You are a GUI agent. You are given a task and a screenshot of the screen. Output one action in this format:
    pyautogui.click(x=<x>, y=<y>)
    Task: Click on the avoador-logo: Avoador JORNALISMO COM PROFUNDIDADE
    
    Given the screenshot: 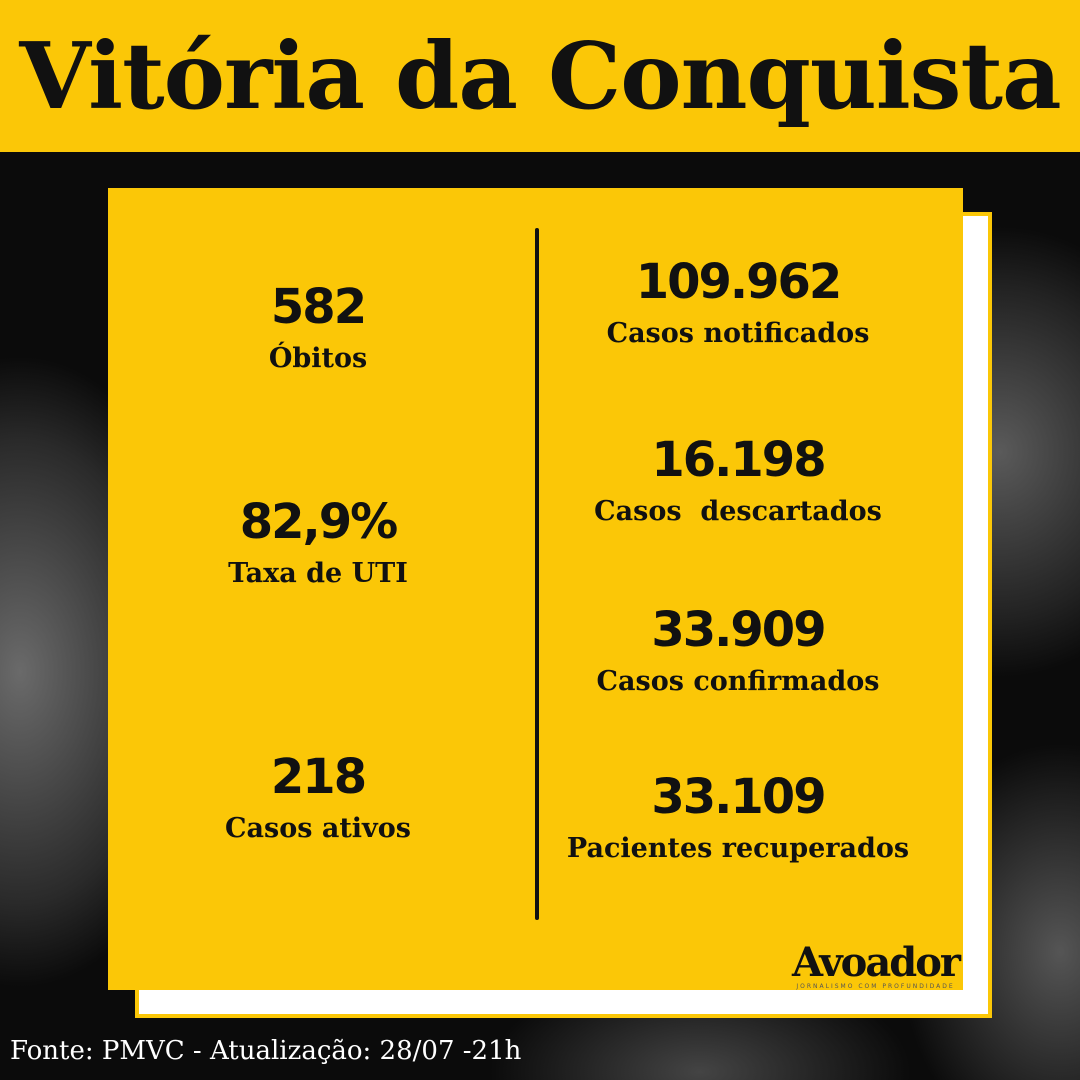 What is the action you would take?
    pyautogui.click(x=877, y=965)
    